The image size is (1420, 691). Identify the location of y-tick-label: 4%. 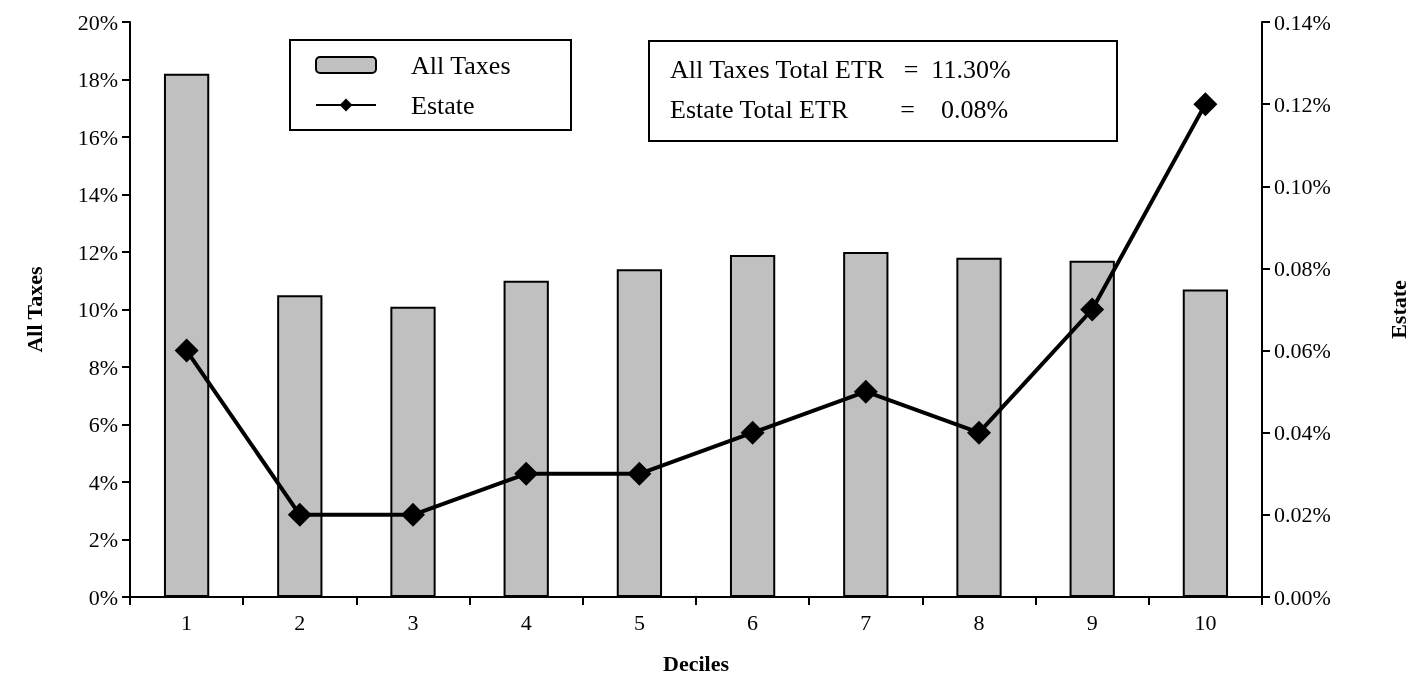
(103, 482).